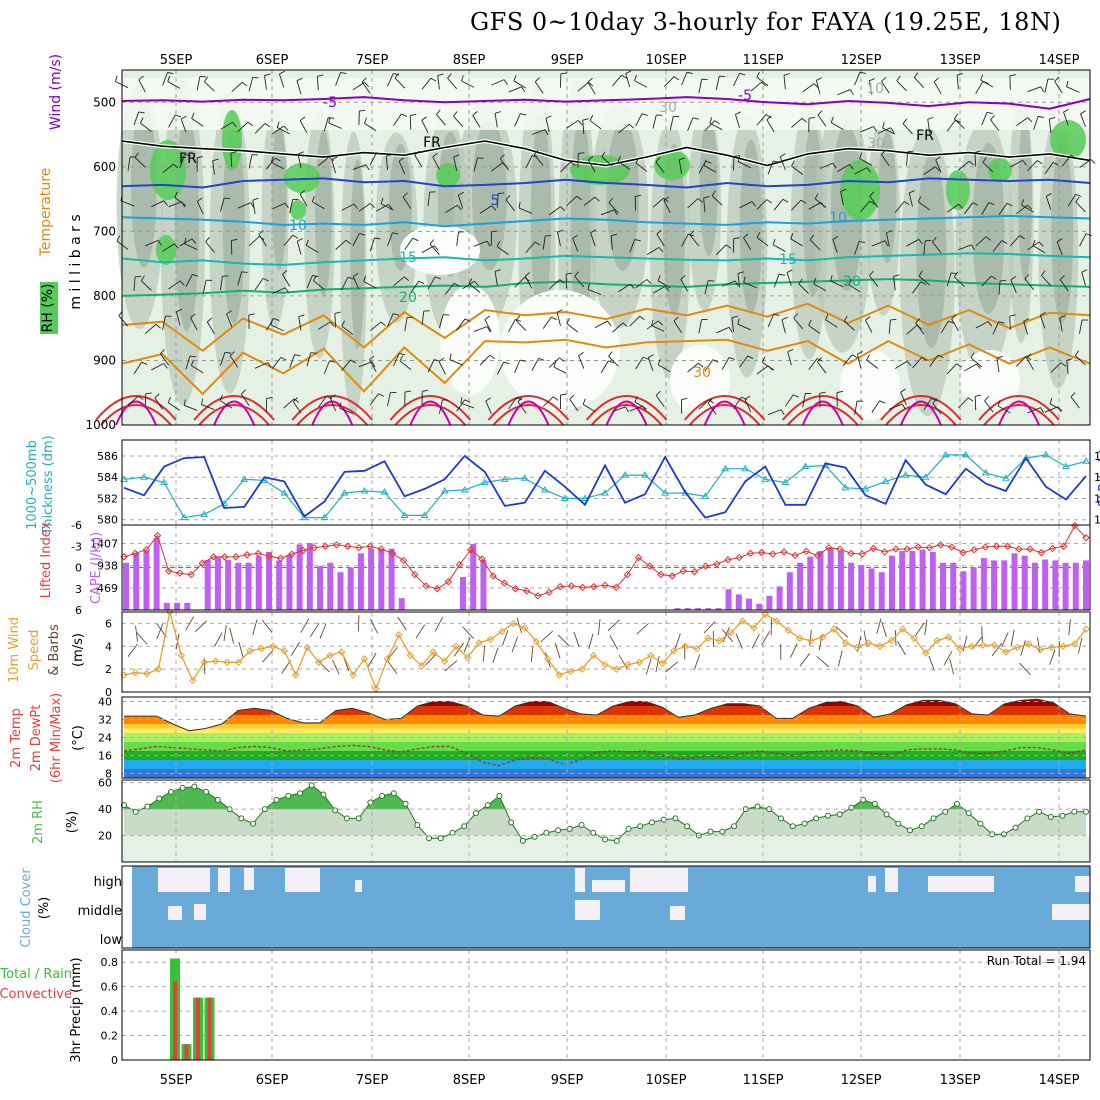 This screenshot has width=1100, height=1100. I want to click on li-tick-label: -3, so click(76, 546).